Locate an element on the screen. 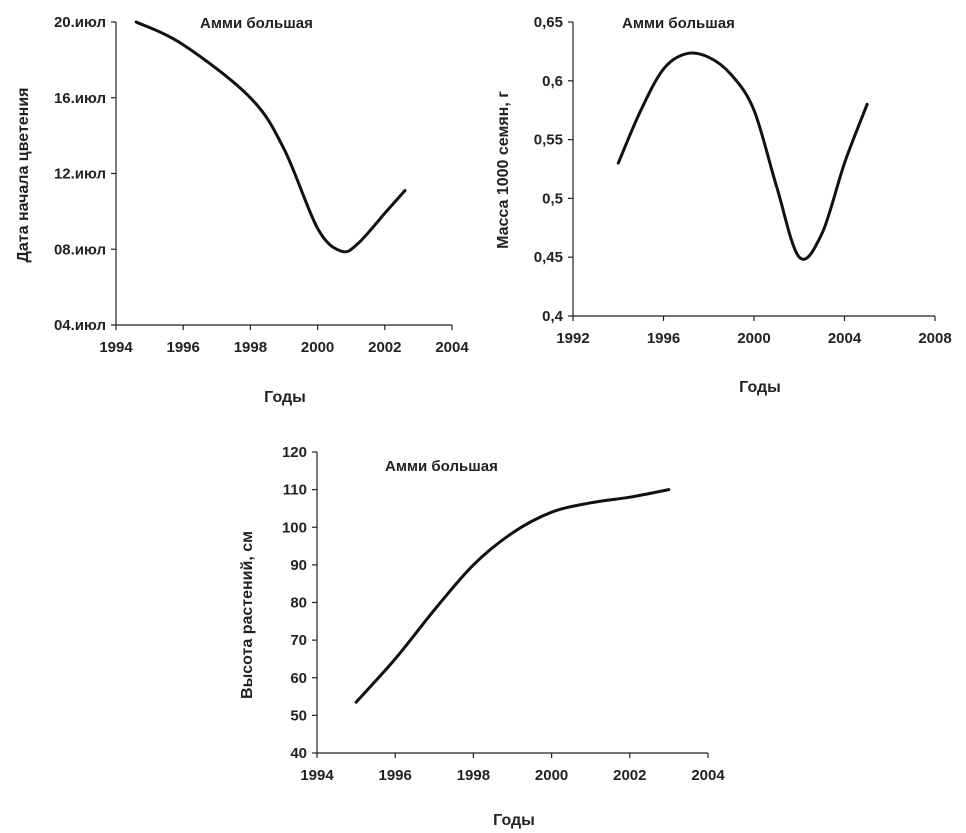 This screenshot has width=966, height=833. y-tick-label: 04.июл is located at coordinates (80, 325).